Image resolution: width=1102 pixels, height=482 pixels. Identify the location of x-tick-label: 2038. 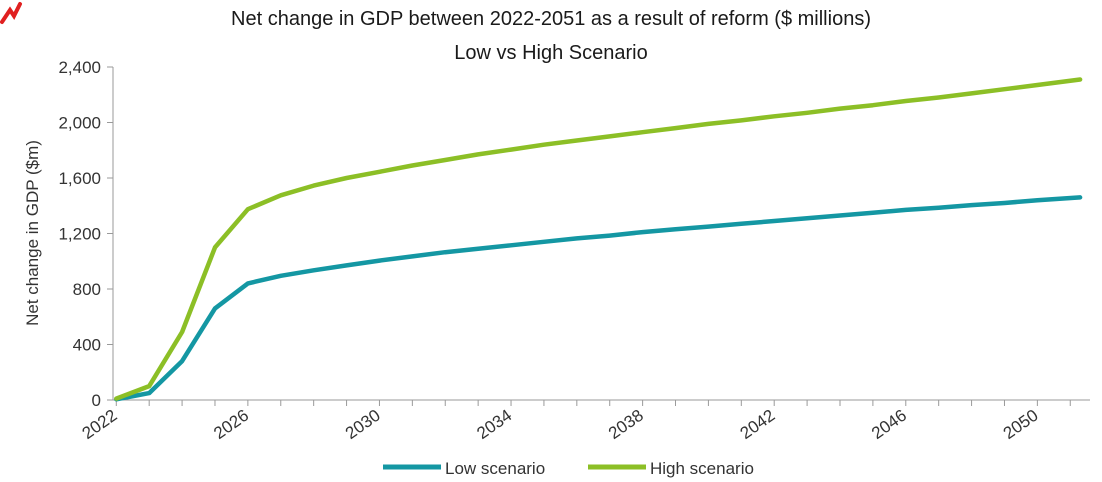
(626, 424).